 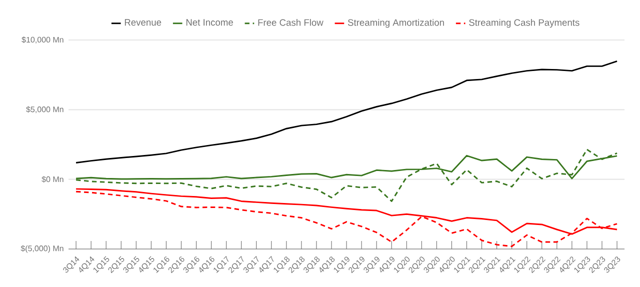 I want to click on legend-label: Net Income, so click(x=209, y=22).